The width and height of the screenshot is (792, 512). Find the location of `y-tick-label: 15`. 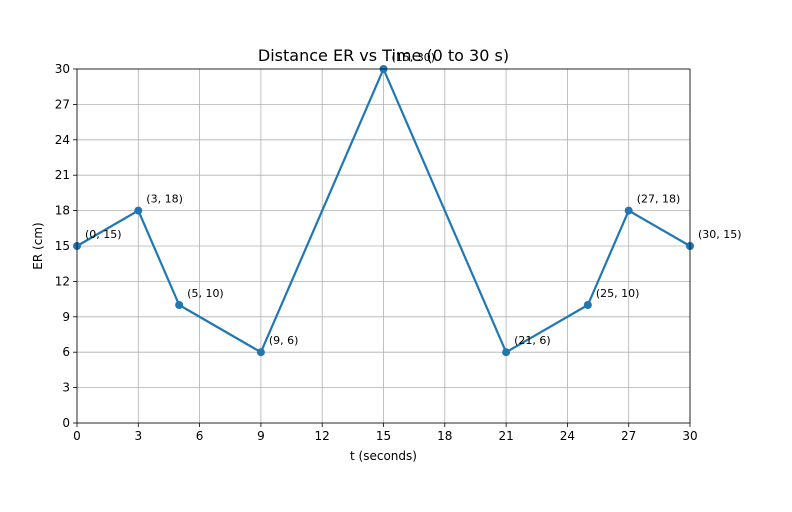

y-tick-label: 15 is located at coordinates (62, 246).